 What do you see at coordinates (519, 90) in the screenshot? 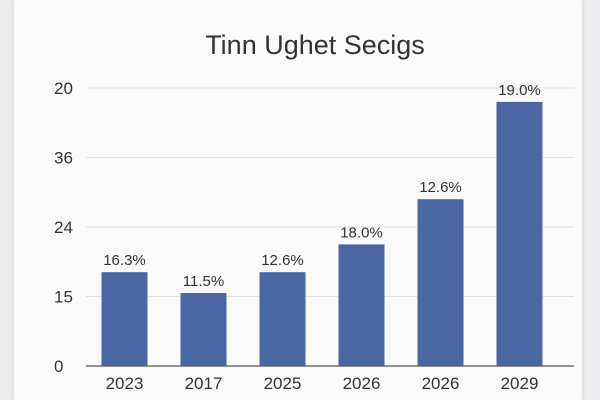
I see `data-label: 19.0%` at bounding box center [519, 90].